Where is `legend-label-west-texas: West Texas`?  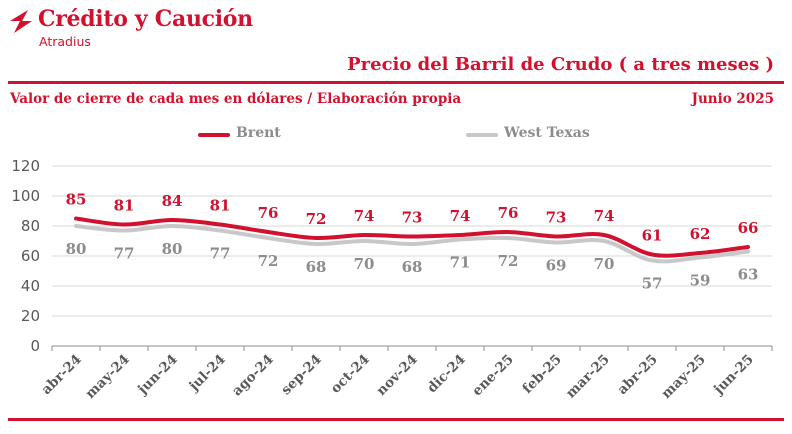
legend-label-west-texas: West Texas is located at coordinates (547, 133).